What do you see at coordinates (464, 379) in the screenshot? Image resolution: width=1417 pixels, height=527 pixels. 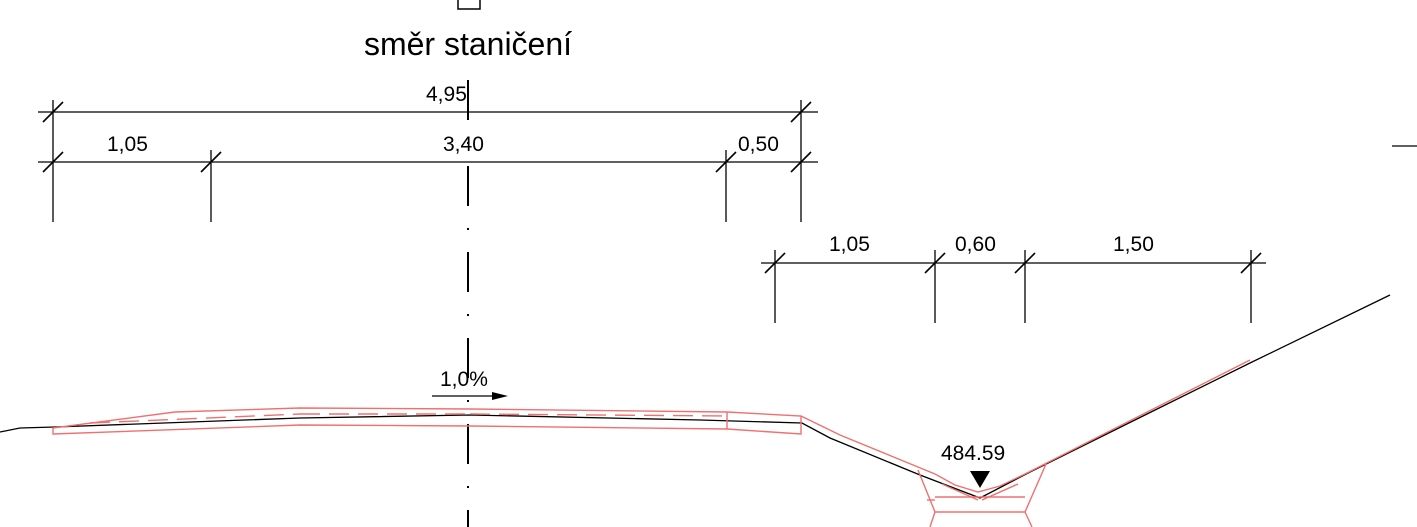 I see `slope-label: 1,0%` at bounding box center [464, 379].